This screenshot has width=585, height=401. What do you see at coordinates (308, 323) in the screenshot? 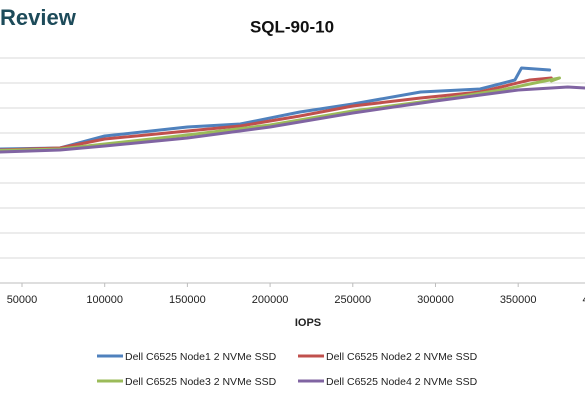
I see `x-axis-label: IOPS` at bounding box center [308, 323].